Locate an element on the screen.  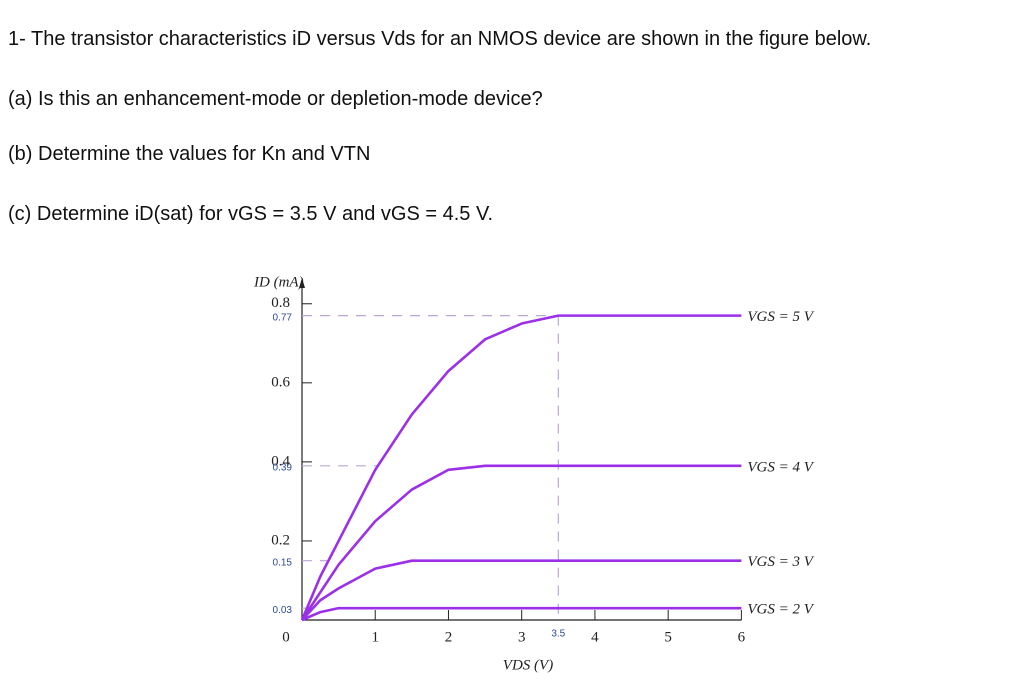
x-tick-label: 0 is located at coordinates (286, 637).